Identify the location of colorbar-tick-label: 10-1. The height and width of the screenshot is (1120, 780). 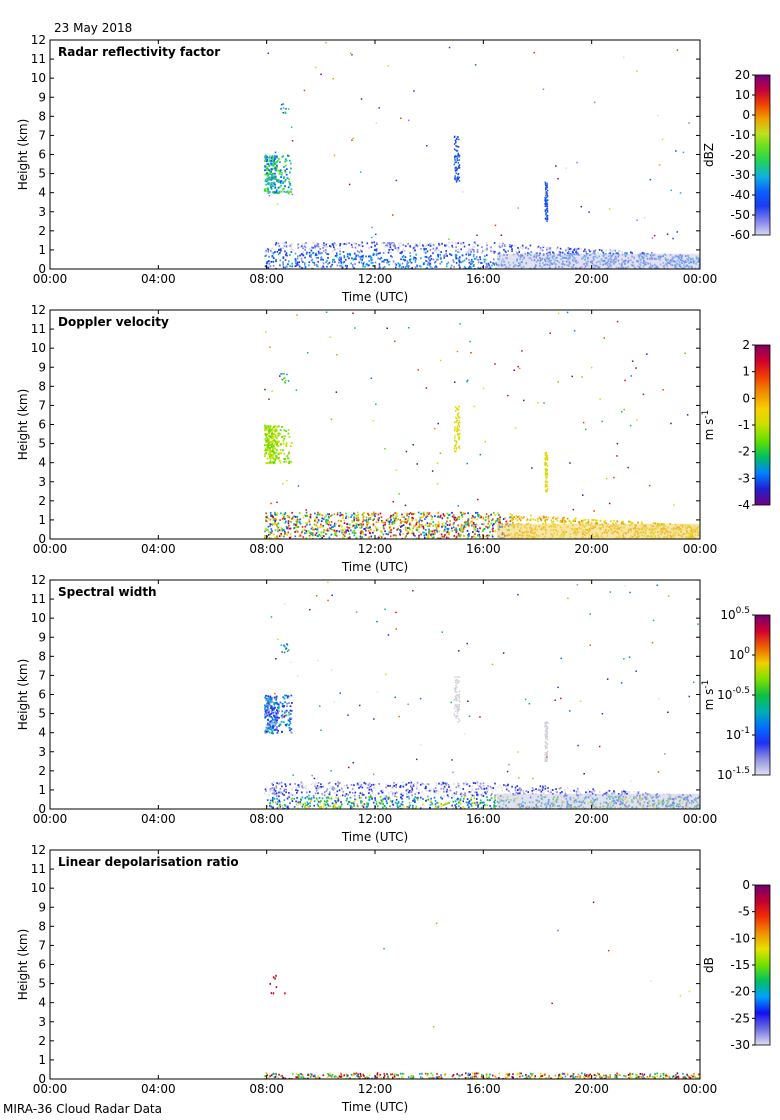
(738, 734).